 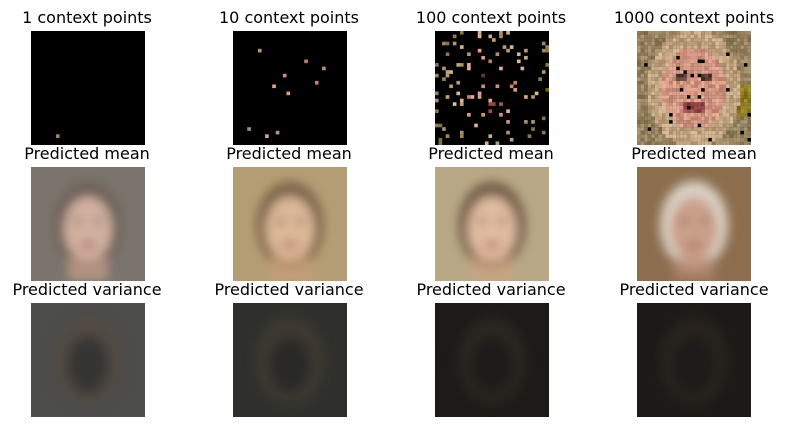 I want to click on panel-title-context-1: 1 context points, so click(x=87, y=17).